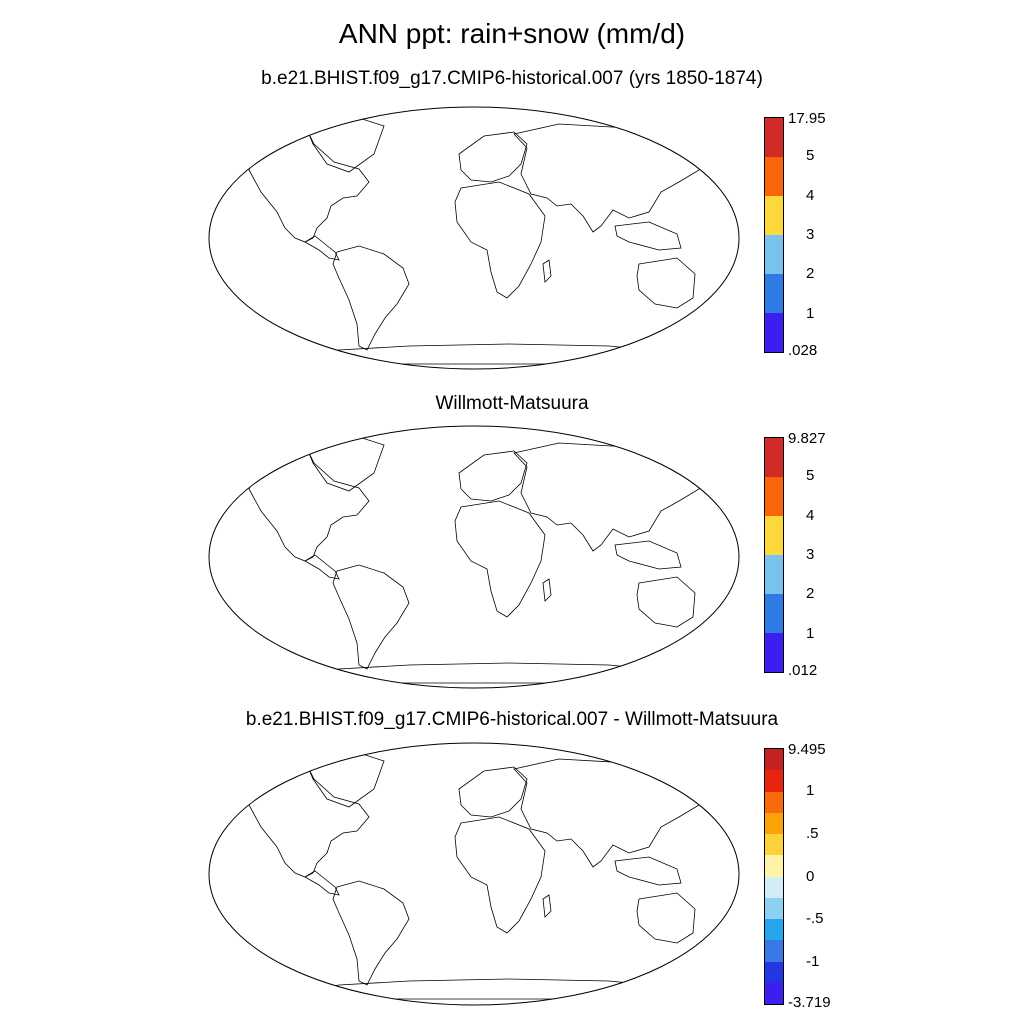  Describe the element at coordinates (807, 438) in the screenshot. I see `colorbar-label: 9.827` at that location.